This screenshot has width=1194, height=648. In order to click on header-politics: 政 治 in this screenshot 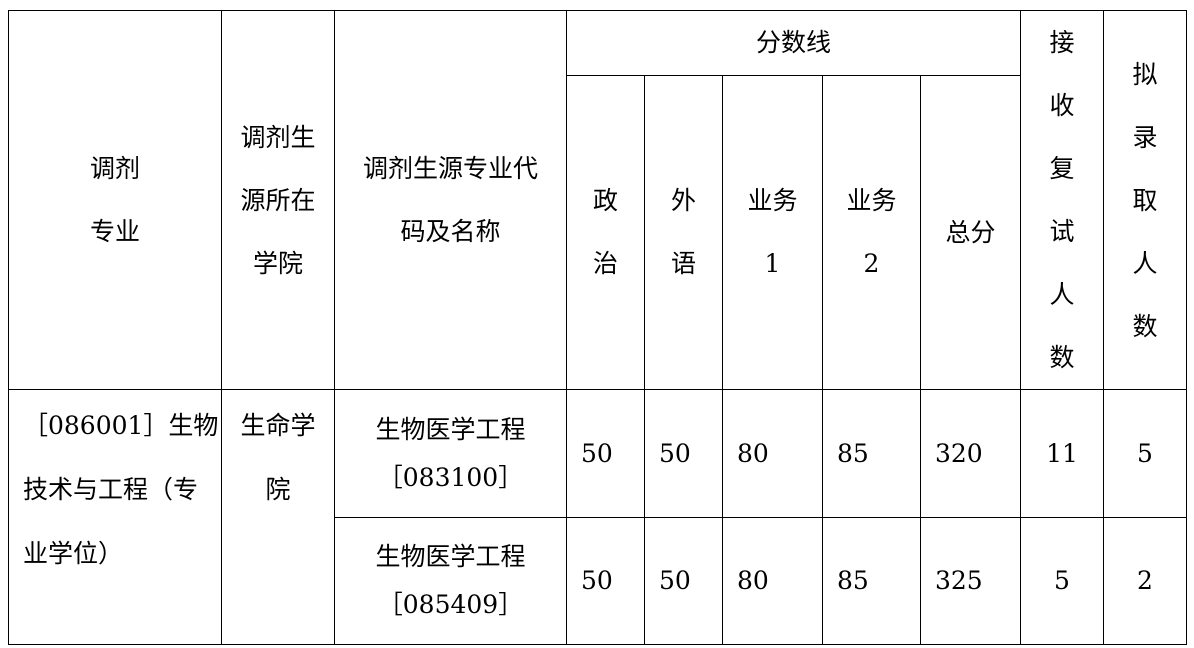, I will do `click(605, 232)`.